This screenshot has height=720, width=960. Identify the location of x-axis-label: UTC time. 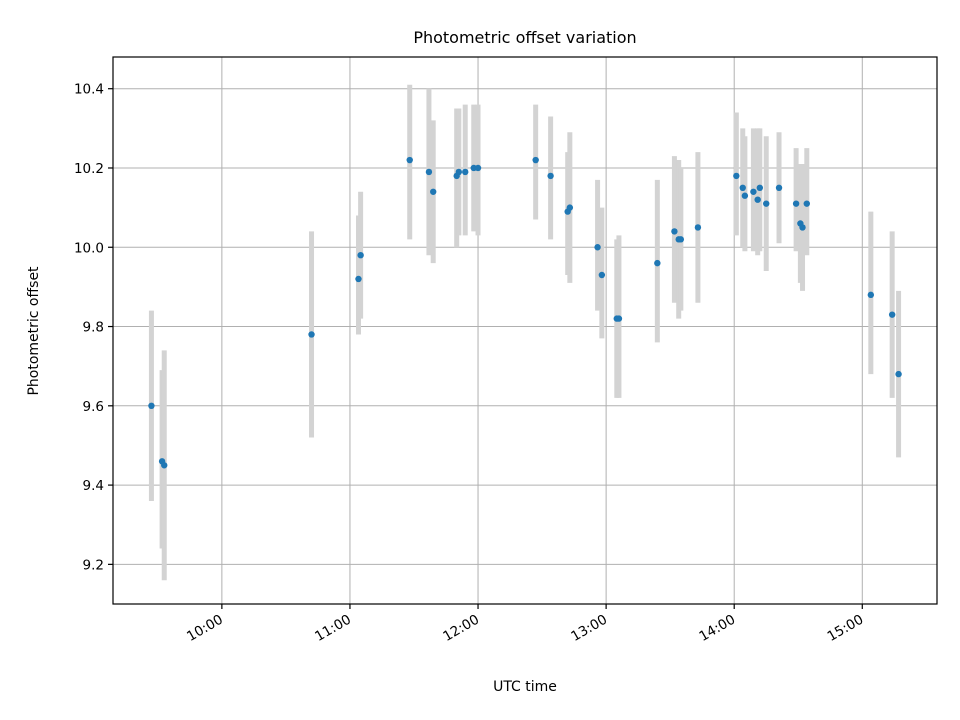
(525, 687).